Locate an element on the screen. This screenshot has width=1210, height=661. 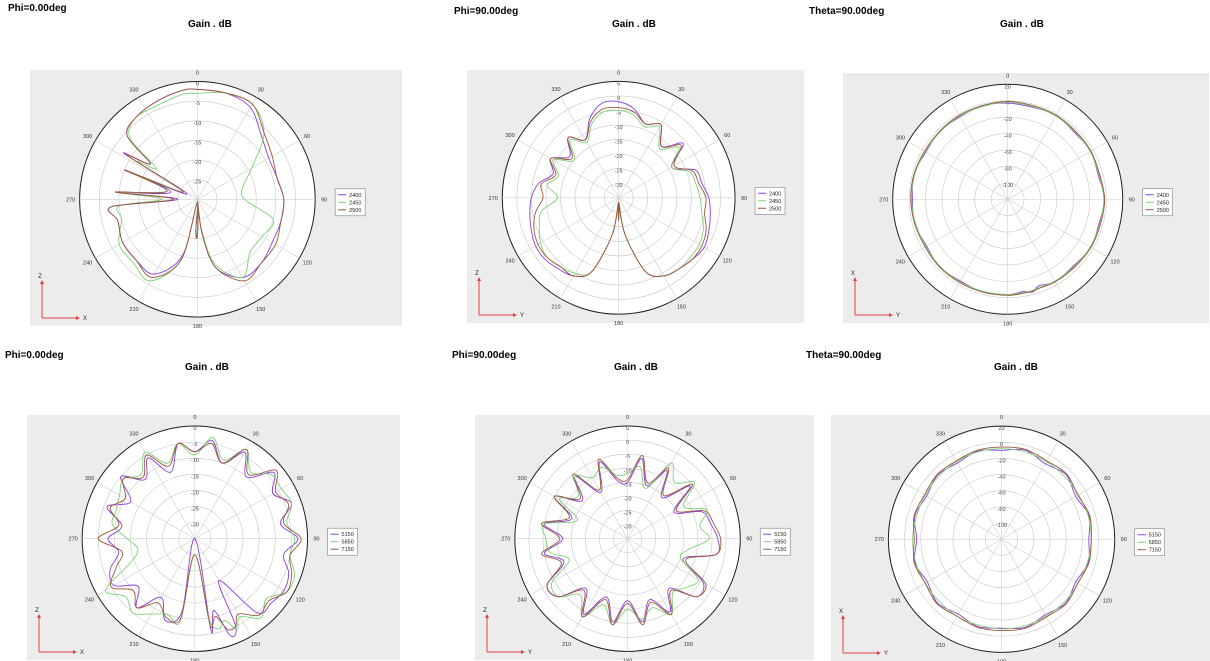
panel-title: Phi=0.00deg is located at coordinates (34, 355).